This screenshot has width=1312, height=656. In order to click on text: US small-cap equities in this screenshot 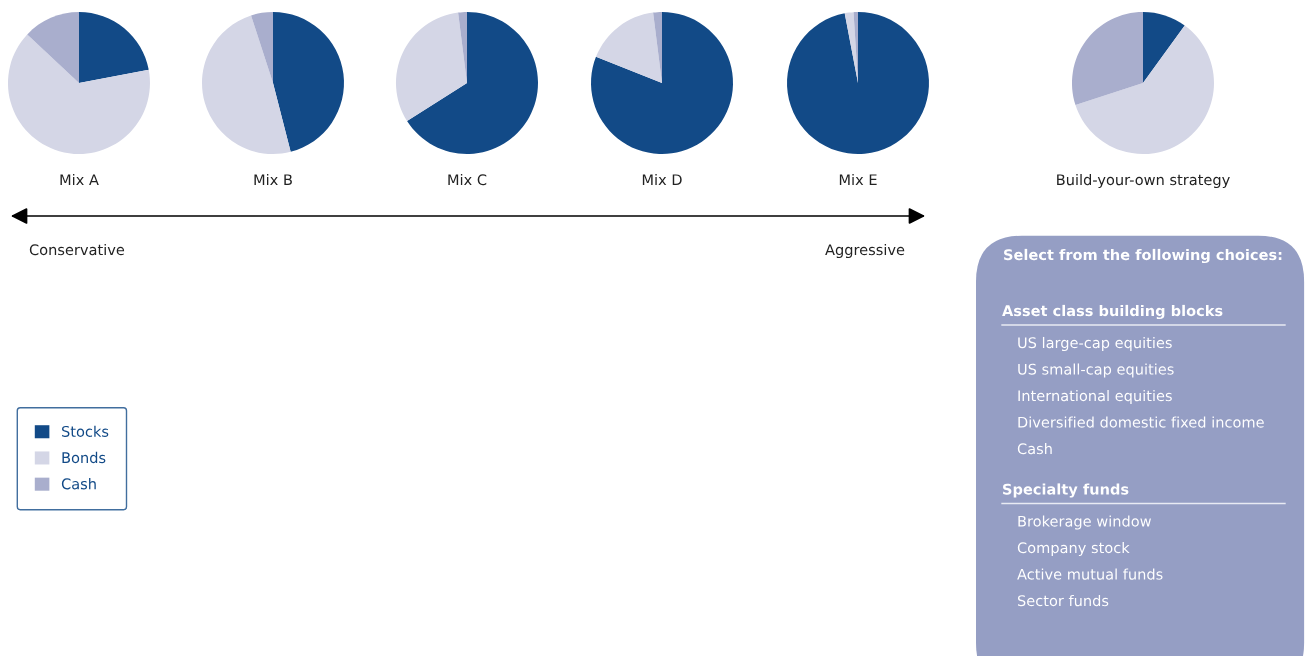, I will do `click(1096, 370)`.